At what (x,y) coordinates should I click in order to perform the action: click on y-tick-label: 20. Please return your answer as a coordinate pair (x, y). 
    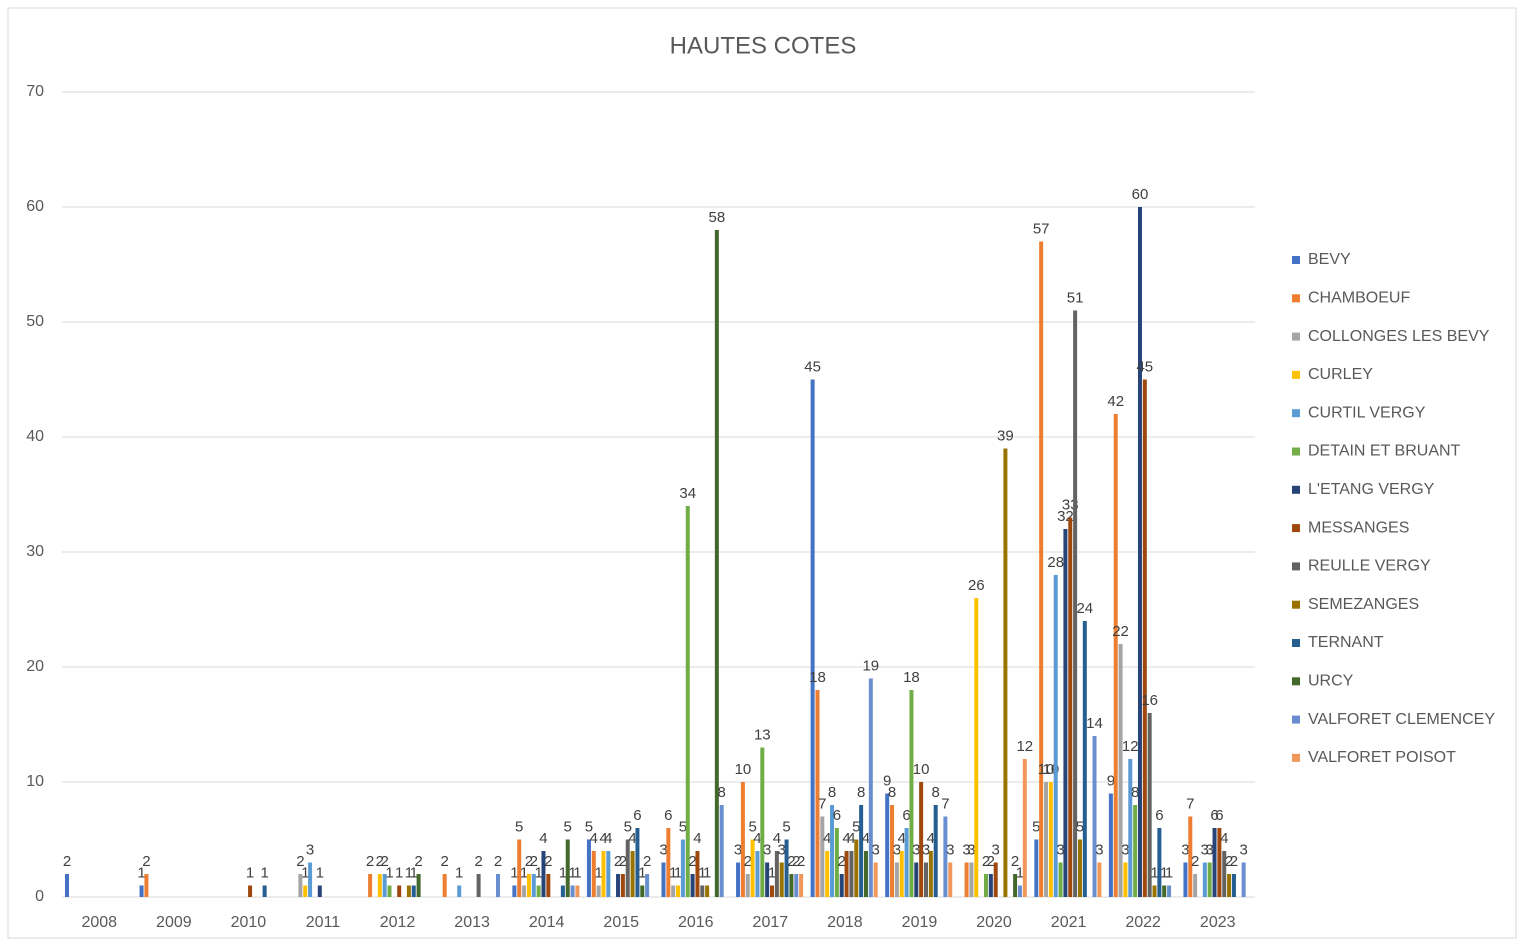
    Looking at the image, I should click on (35, 666).